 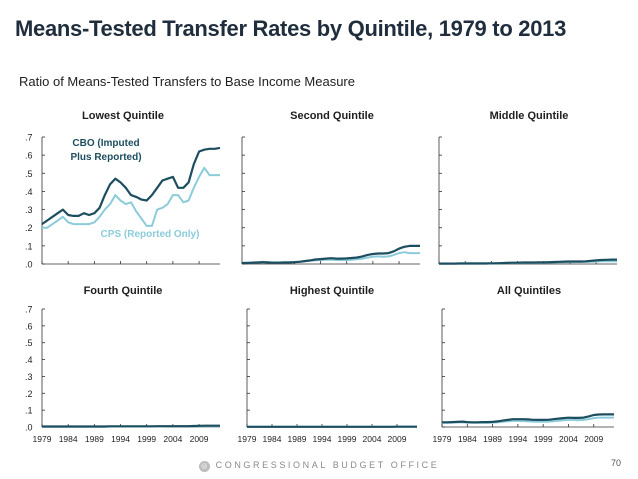 What do you see at coordinates (529, 291) in the screenshot?
I see `panel-title-all: All Quintiles` at bounding box center [529, 291].